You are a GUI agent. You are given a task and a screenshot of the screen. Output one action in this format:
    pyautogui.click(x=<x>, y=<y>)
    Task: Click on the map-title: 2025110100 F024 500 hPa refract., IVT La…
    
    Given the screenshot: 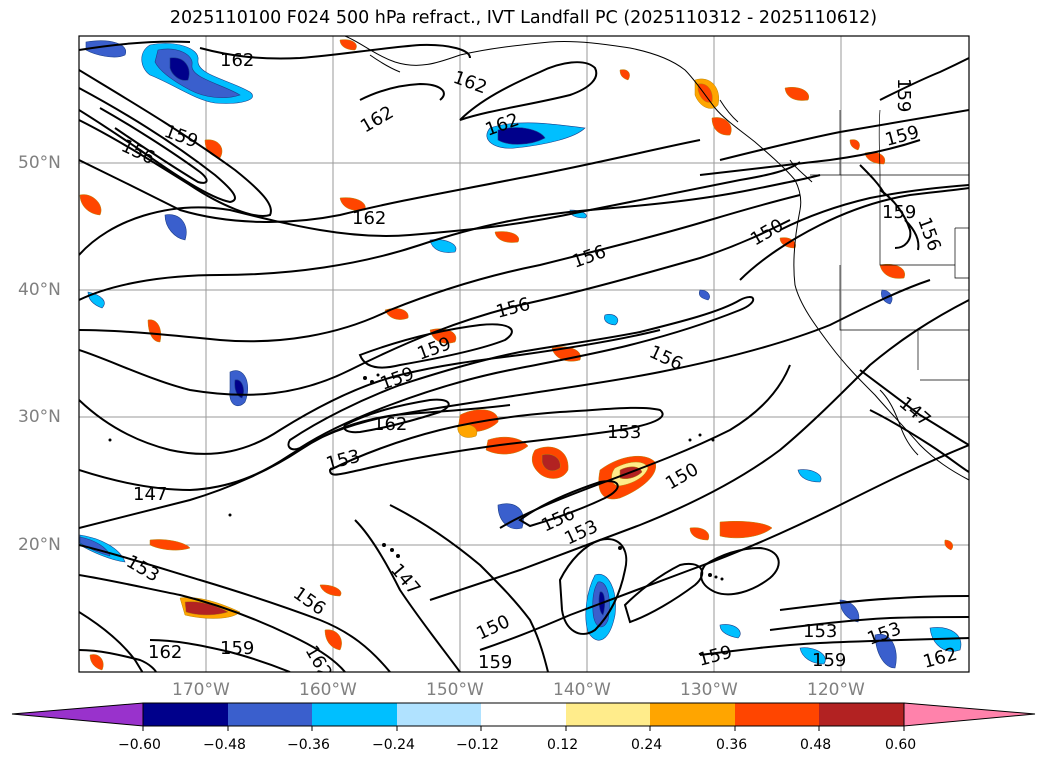 What is the action you would take?
    pyautogui.click(x=523, y=18)
    